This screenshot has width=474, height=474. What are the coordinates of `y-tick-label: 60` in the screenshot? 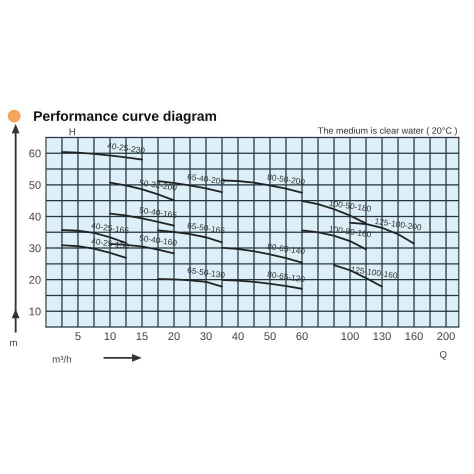 It's located at (35, 154).